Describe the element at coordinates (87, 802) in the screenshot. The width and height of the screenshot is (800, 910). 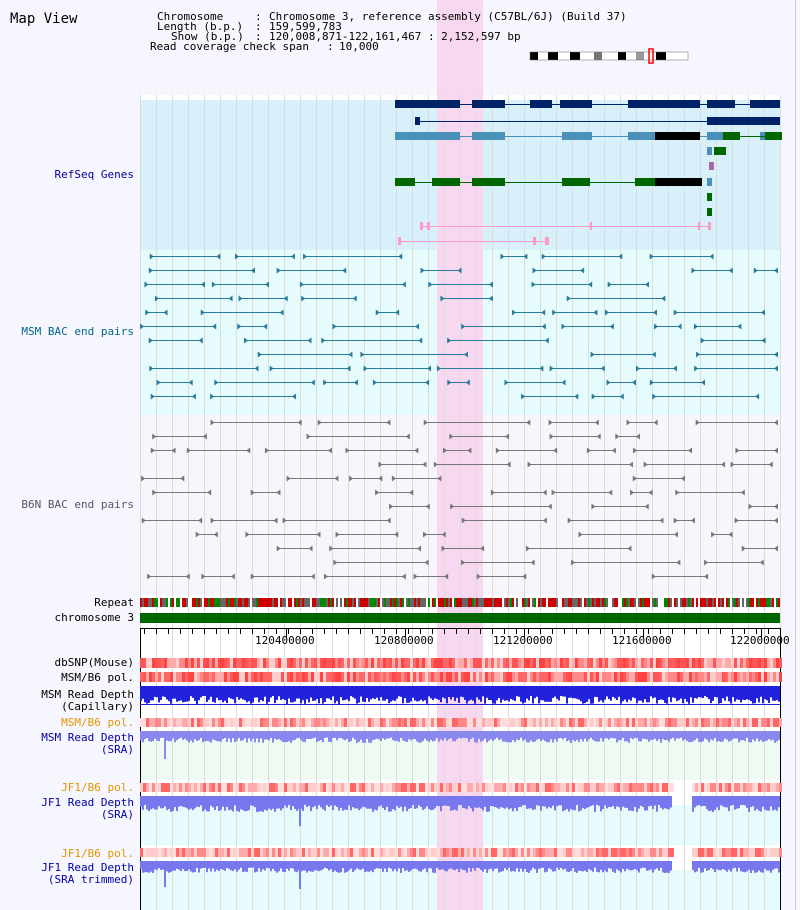
I see `track-label-jf1-depth: JF1 Read Depth` at that location.